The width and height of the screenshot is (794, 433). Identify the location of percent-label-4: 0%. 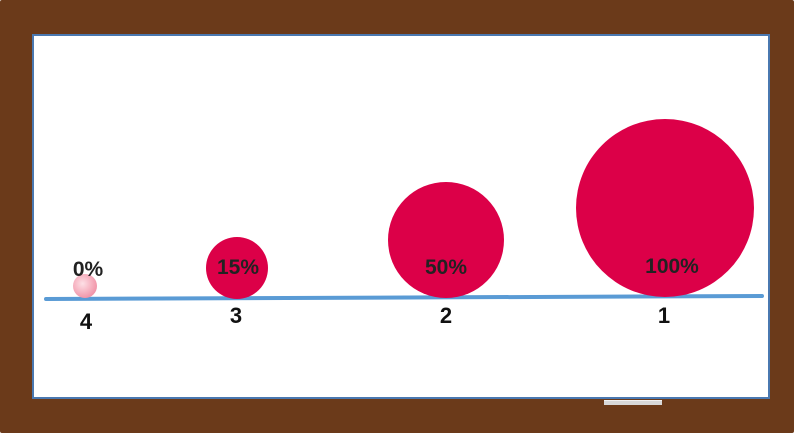
(88, 269).